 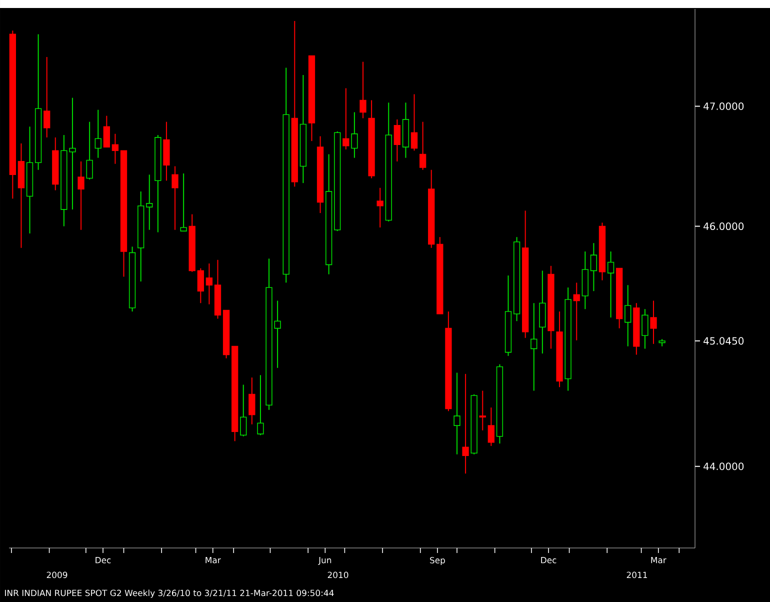 I want to click on text: INR INDIAN RUPEE SPOT G2 Weekly 3/26/10 to 3/21/11 21-Mar-2011 09:50:44, so click(x=169, y=594).